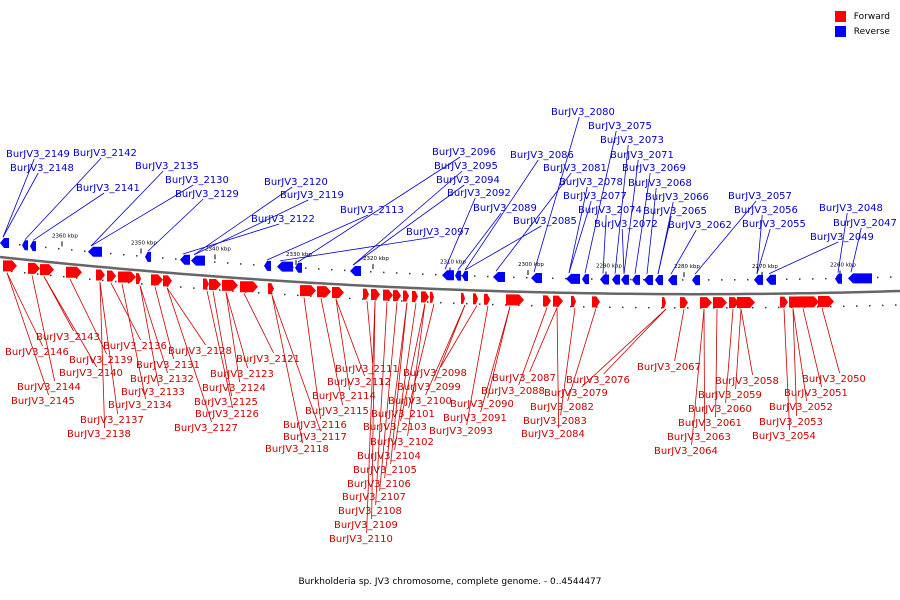 The image size is (900, 600). I want to click on forward-gene-label: BurJV3_2090, so click(482, 404).